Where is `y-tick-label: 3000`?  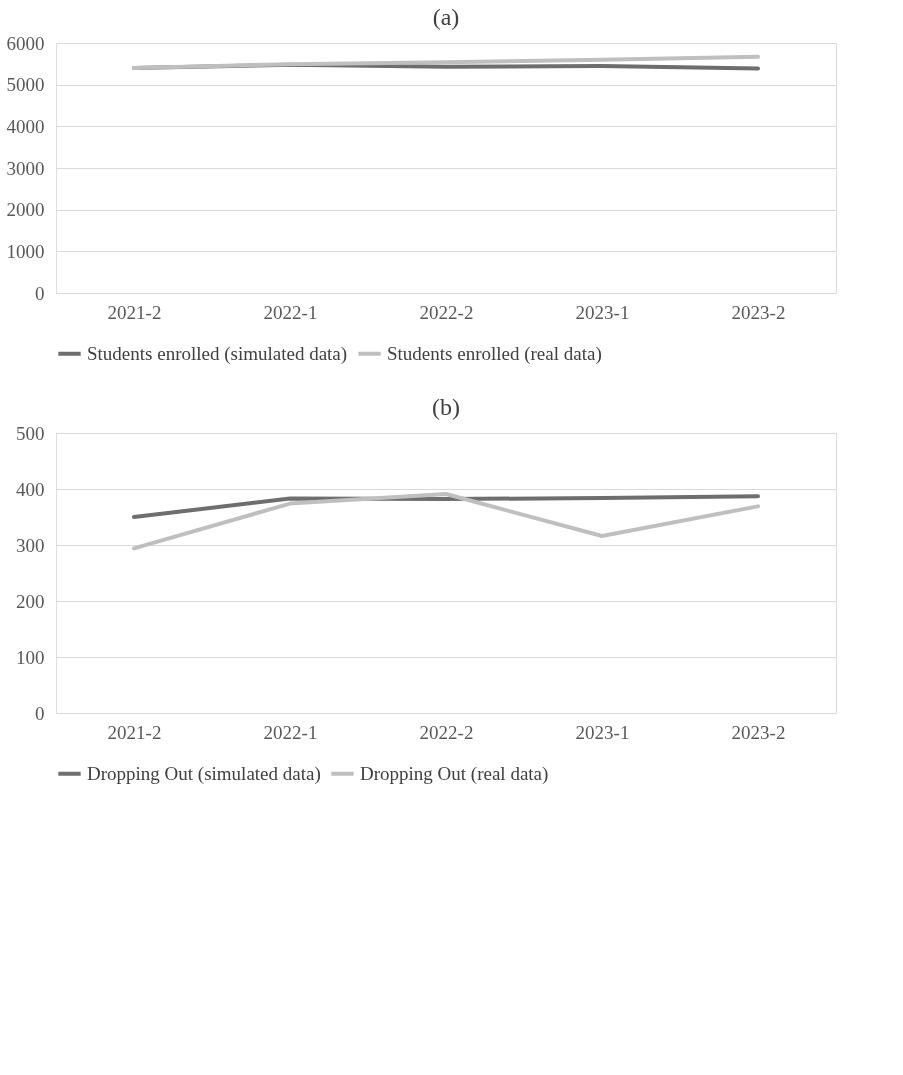
y-tick-label: 3000 is located at coordinates (25, 168).